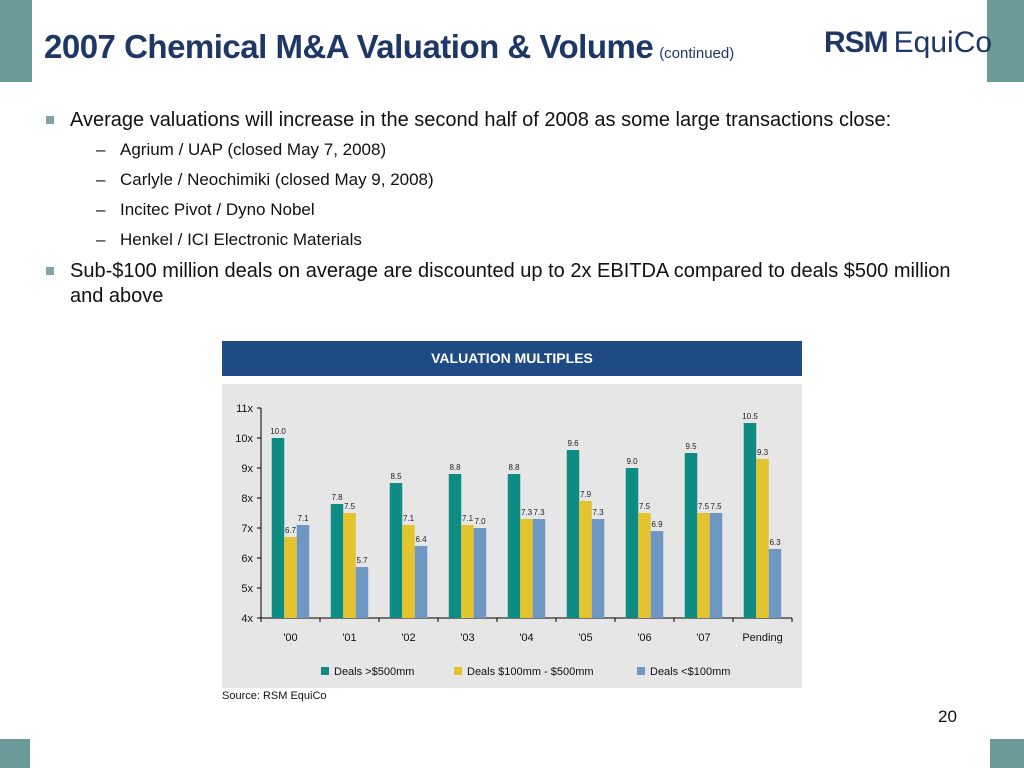 This screenshot has width=1024, height=768. I want to click on data-label: 7.8, so click(337, 497).